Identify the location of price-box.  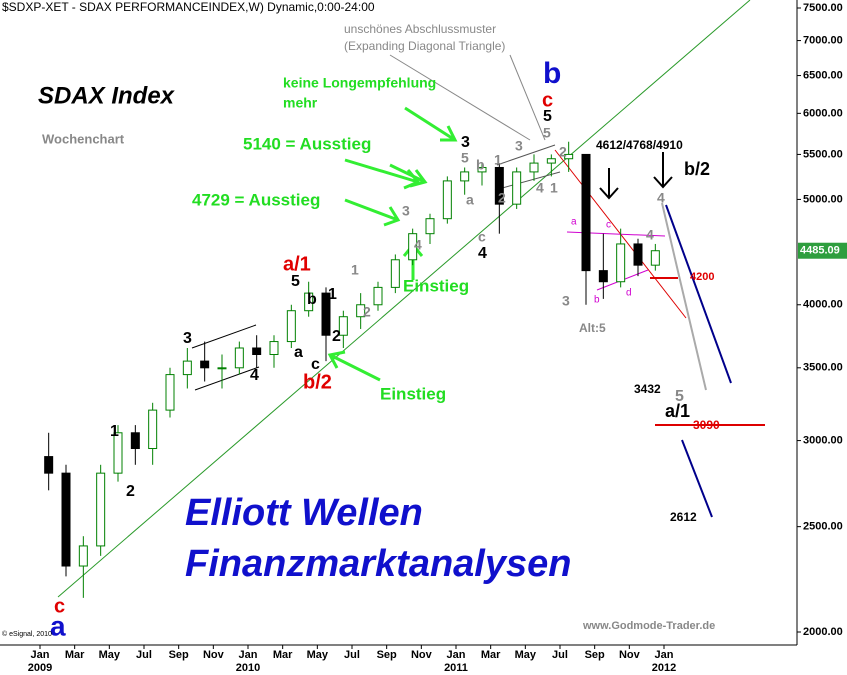
(822, 250).